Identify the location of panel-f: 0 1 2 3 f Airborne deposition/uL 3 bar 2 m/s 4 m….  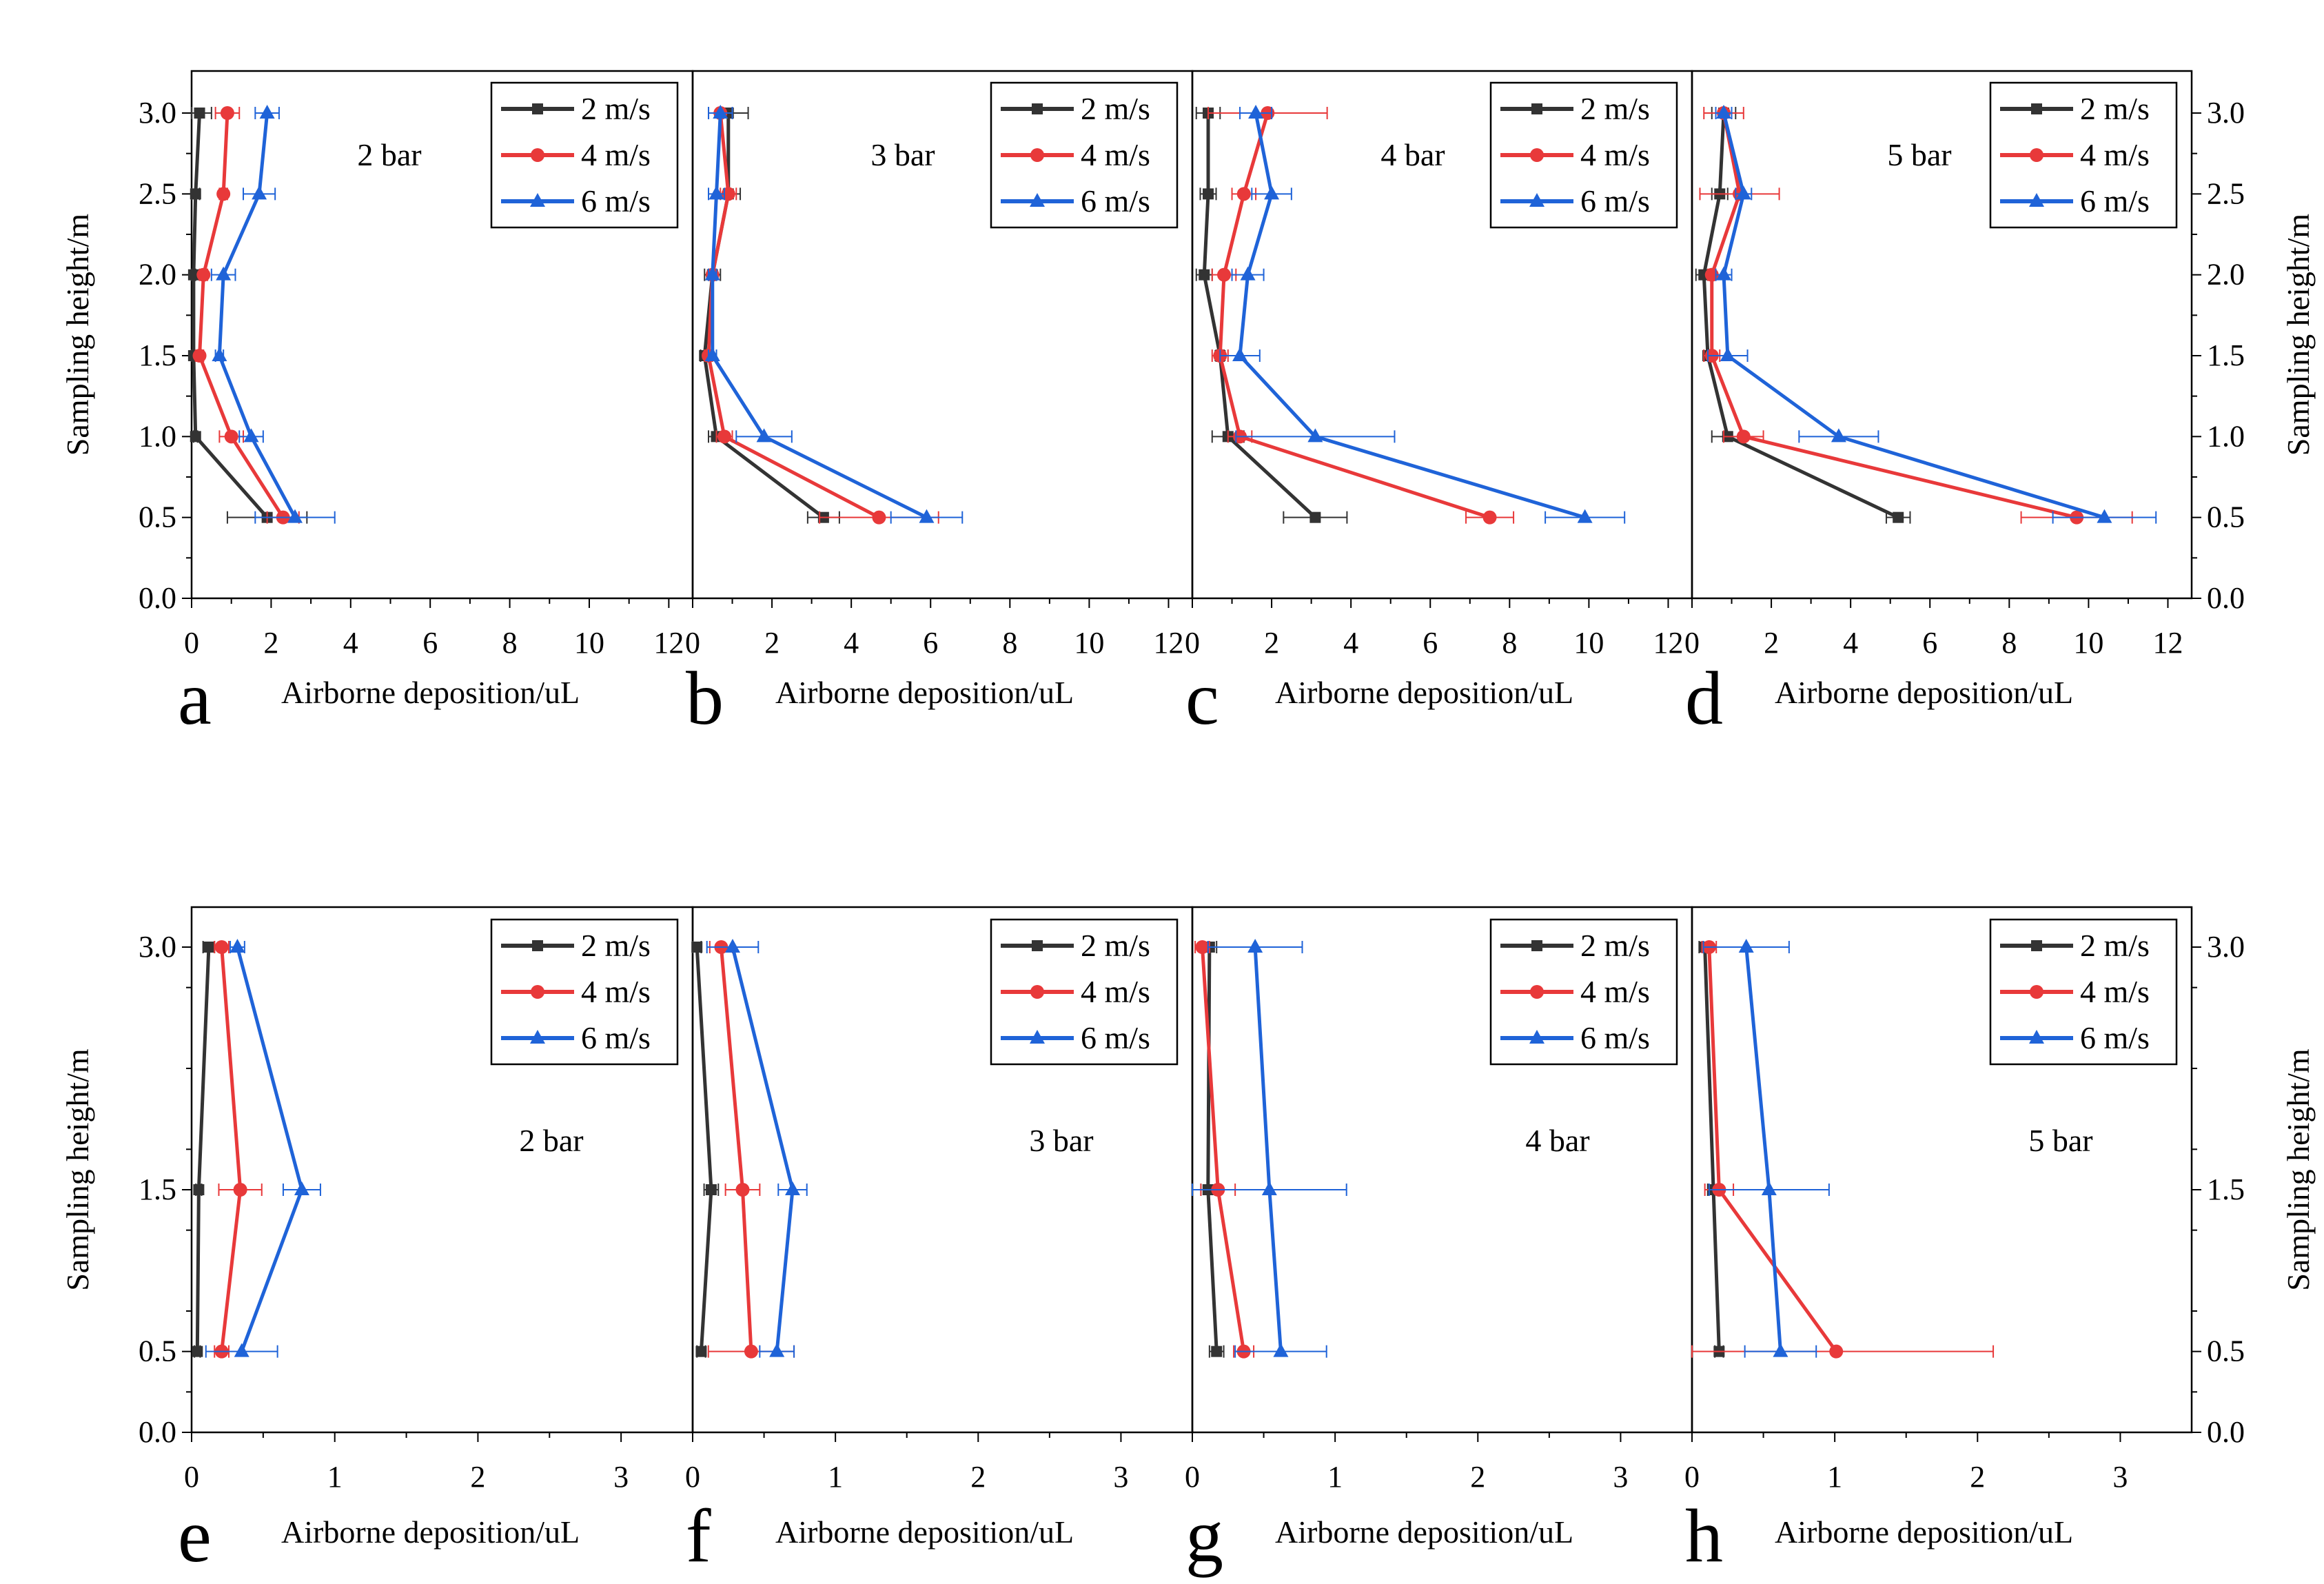
(939, 1242).